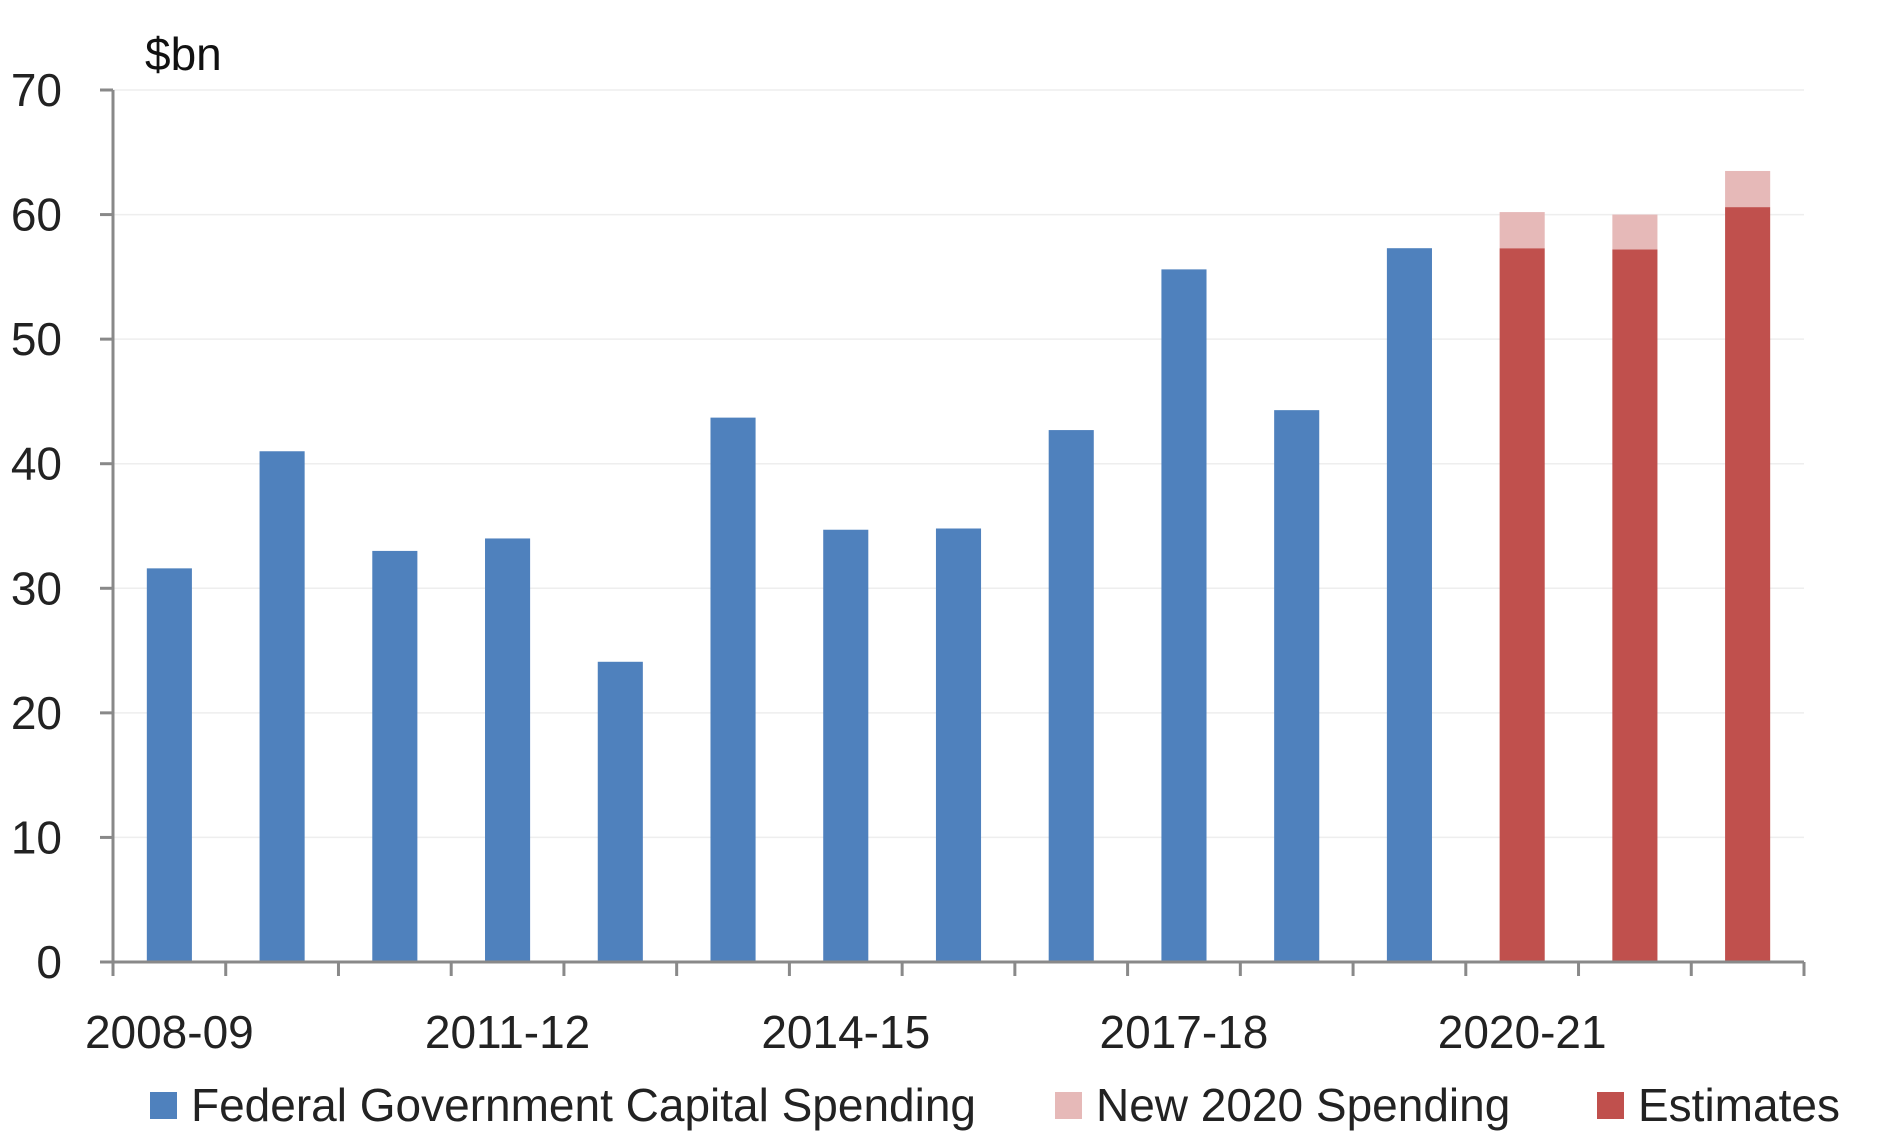 This screenshot has height=1138, width=1893. Describe the element at coordinates (163, 1105) in the screenshot. I see `legend-swatch-blue` at that location.